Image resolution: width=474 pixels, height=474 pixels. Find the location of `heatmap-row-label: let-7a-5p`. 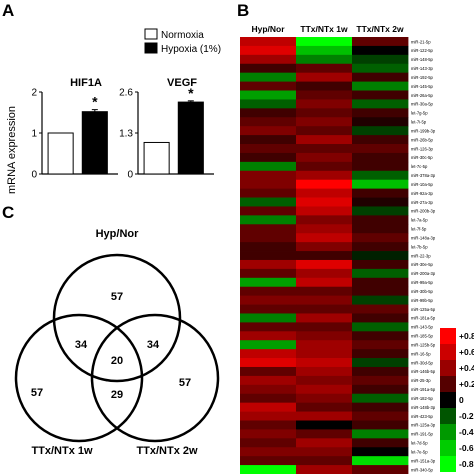

heatmap-row-label: let-7a-5p is located at coordinates (419, 220).